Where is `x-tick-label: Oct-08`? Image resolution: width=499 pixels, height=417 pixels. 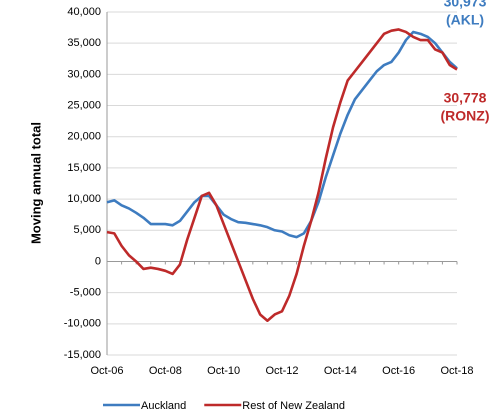 x-tick-label: Oct-08 is located at coordinates (165, 371).